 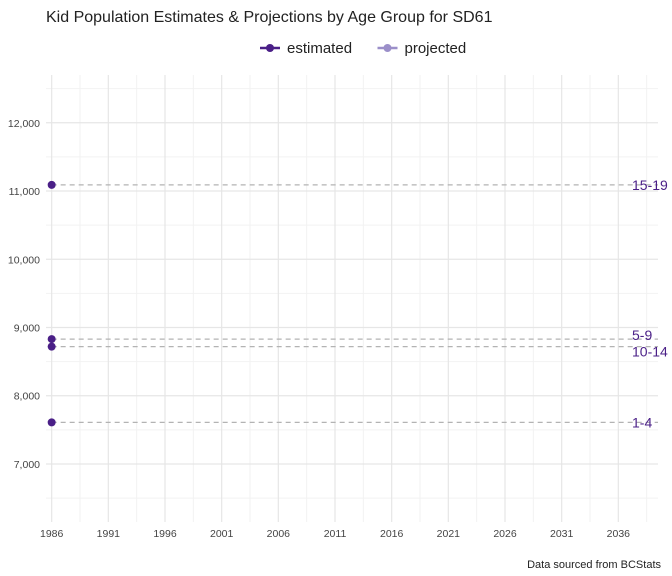 I want to click on x-tick-label: 1986, so click(x=52, y=534).